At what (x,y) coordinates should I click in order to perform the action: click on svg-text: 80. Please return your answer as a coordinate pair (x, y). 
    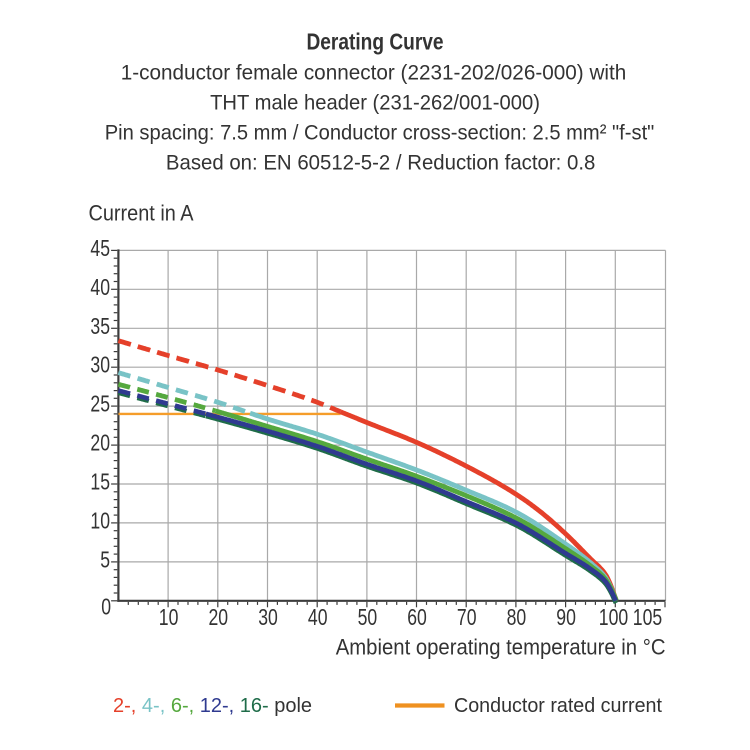
    Looking at the image, I should click on (517, 618).